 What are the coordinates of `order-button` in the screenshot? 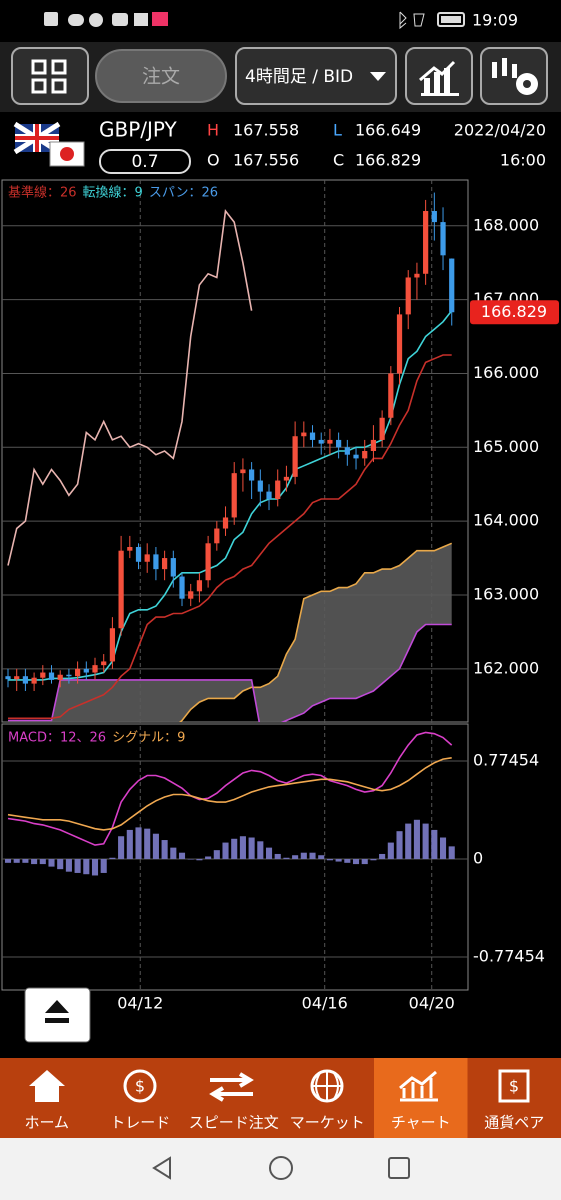 It's located at (161, 76).